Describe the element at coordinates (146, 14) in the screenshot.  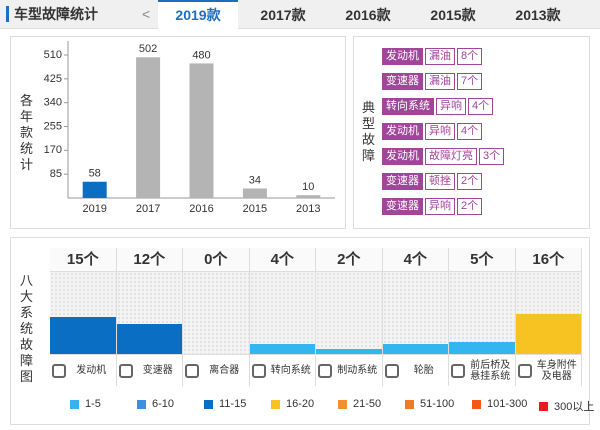
I see `prev-button: <` at that location.